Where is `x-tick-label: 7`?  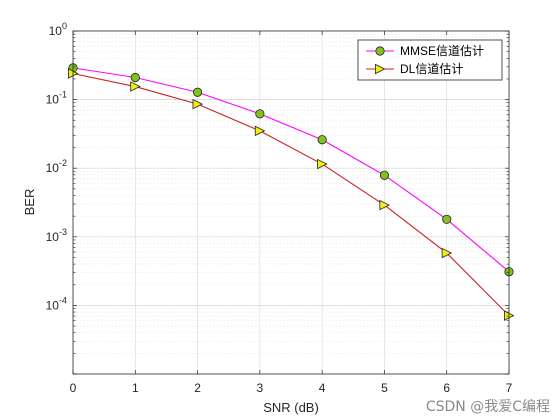 x-tick-label: 7 is located at coordinates (509, 388).